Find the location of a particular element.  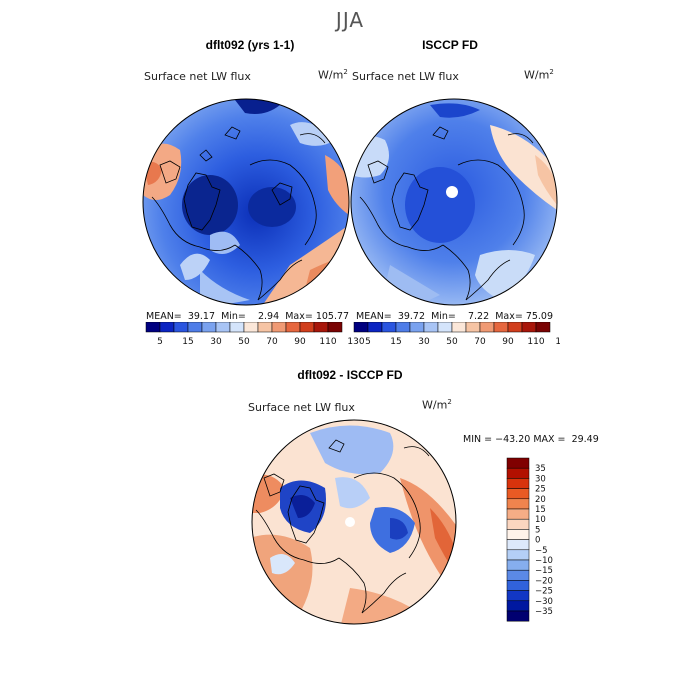

diff-units: W/m2 is located at coordinates (437, 405).